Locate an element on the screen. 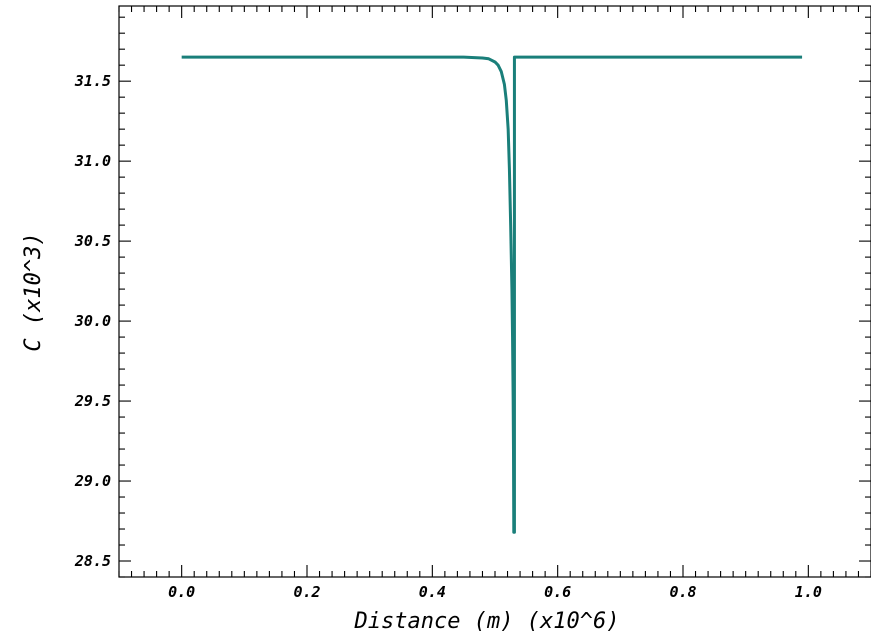 Image resolution: width=871 pixels, height=639 pixels. y-tick-label: 31.0 is located at coordinates (92, 161).